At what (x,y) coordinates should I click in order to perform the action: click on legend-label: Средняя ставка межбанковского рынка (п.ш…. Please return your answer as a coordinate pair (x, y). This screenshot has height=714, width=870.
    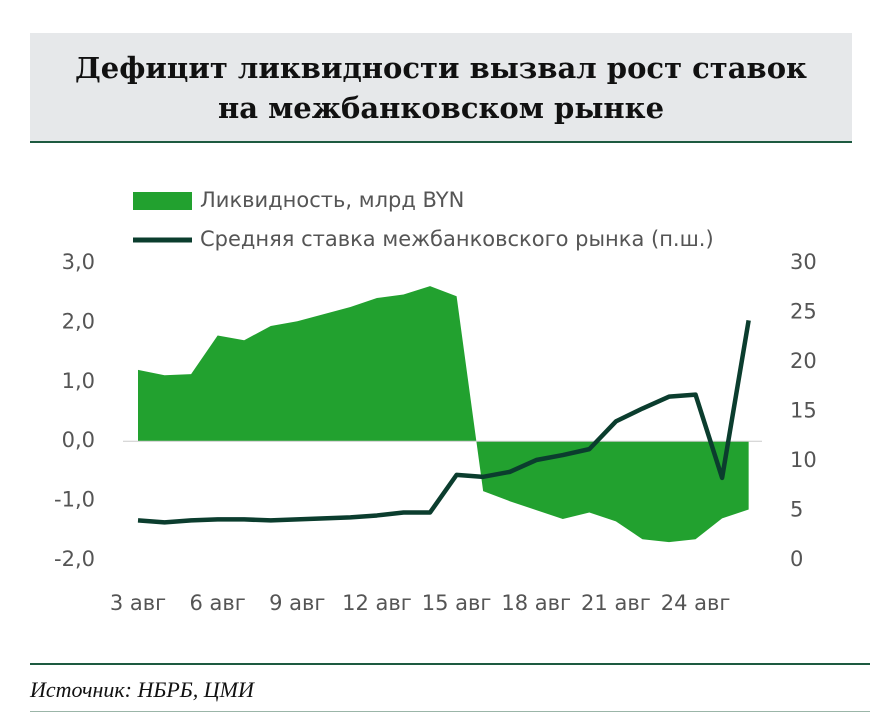
    Looking at the image, I should click on (457, 239).